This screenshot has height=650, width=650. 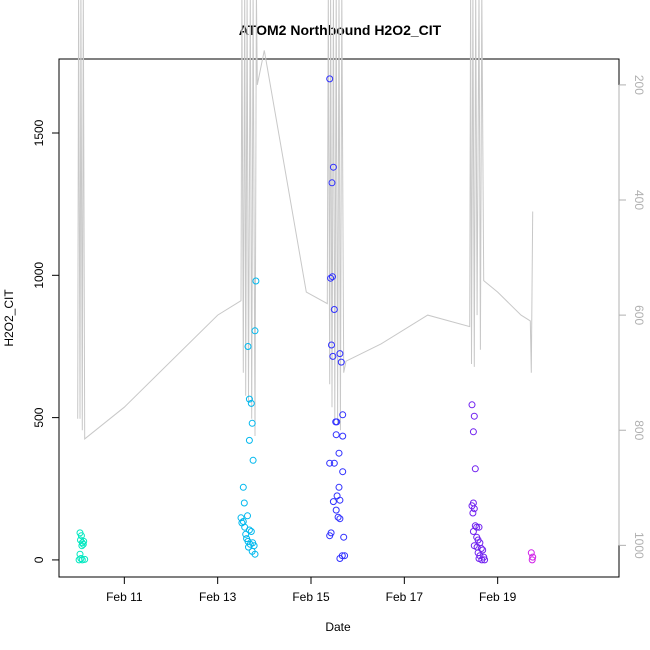 I want to click on y-tick-label: 1500, so click(x=39, y=132).